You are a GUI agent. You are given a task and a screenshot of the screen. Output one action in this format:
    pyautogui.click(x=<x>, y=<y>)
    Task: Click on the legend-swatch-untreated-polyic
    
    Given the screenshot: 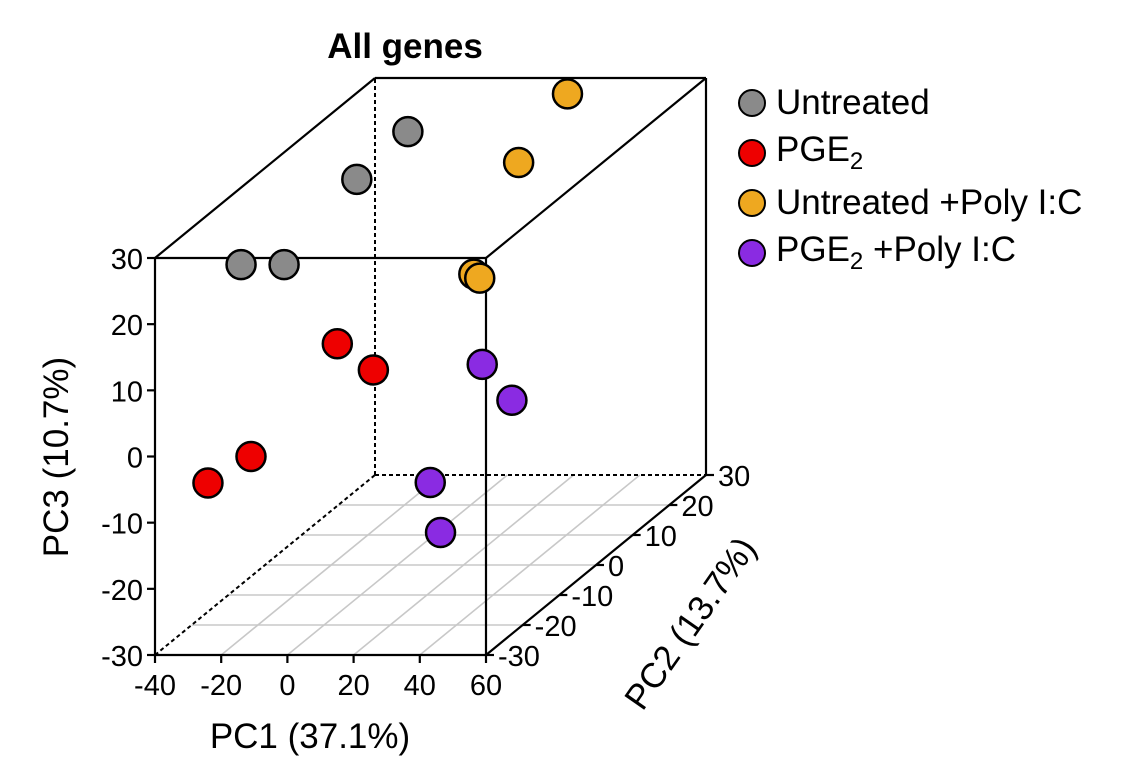 What is the action you would take?
    pyautogui.click(x=752, y=203)
    